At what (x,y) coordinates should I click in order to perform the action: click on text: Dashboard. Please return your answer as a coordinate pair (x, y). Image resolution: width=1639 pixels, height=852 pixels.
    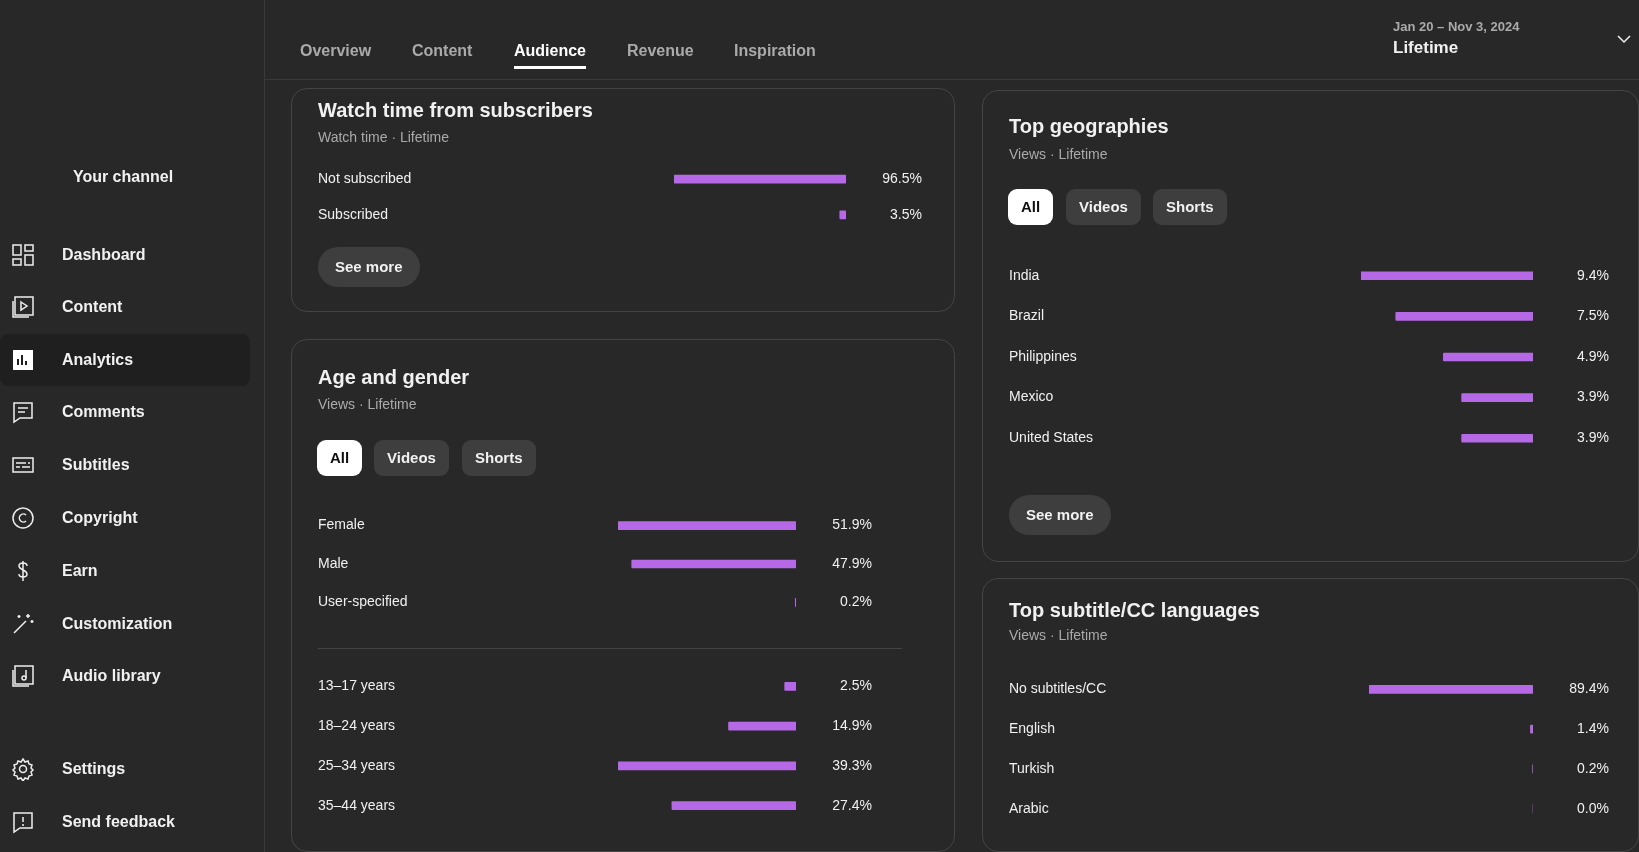
    Looking at the image, I should click on (104, 255).